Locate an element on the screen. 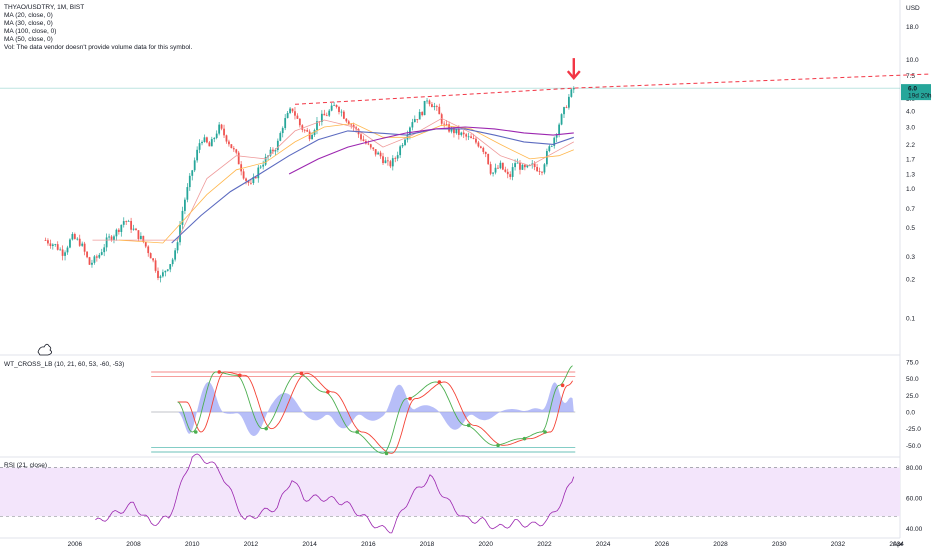  wt-cross-dot is located at coordinates (498, 445).